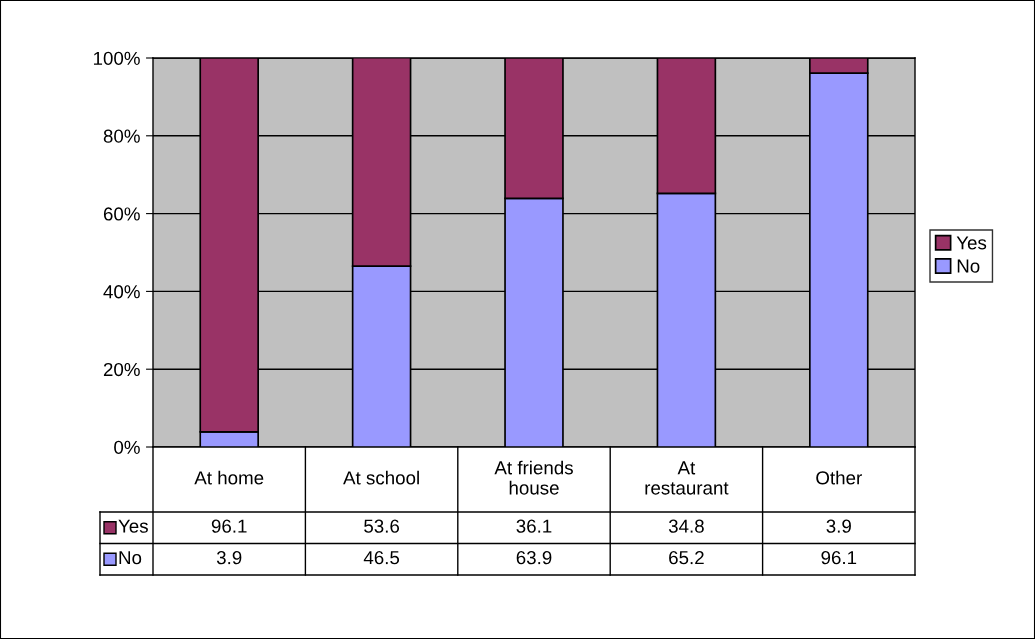 Image resolution: width=1035 pixels, height=639 pixels. Describe the element at coordinates (127, 447) in the screenshot. I see `y-tick-label: 0%` at that location.